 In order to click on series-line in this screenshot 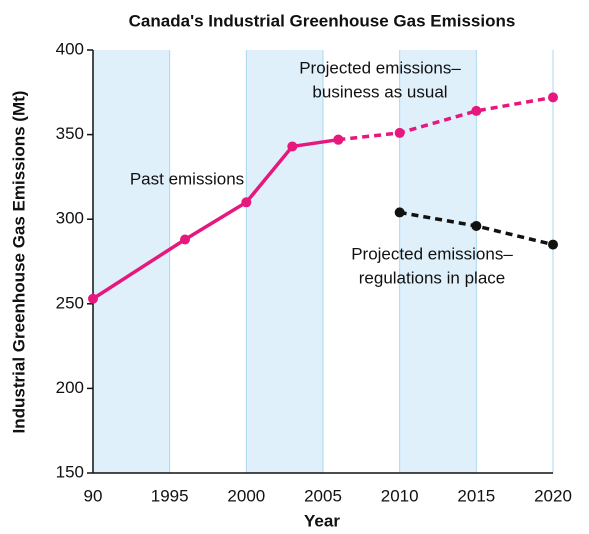, I will do `click(446, 118)`.